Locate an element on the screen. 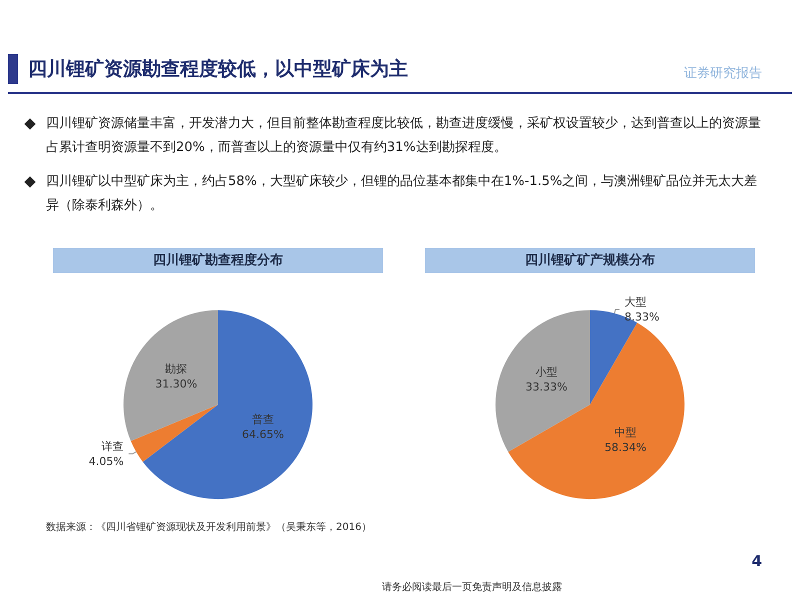 Image resolution: width=800 pixels, height=600 pixels. slice-label: 大型 is located at coordinates (635, 301).